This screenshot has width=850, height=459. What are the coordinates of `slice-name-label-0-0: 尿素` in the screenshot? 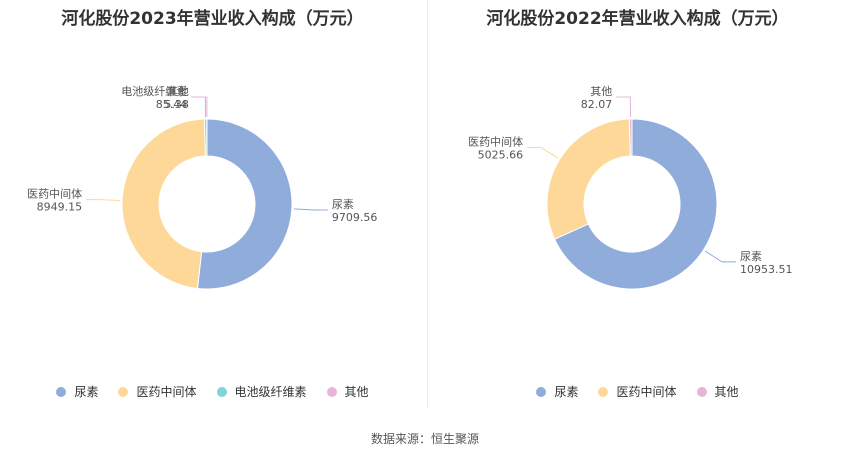 It's located at (343, 204).